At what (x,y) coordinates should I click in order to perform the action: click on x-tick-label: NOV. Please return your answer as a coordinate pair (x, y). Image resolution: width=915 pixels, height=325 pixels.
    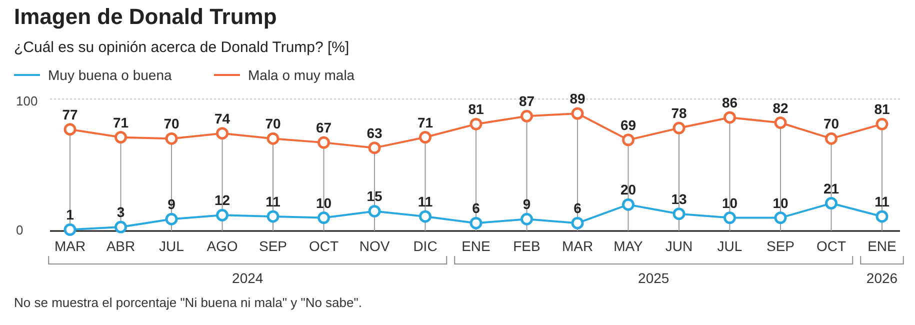
    Looking at the image, I should click on (374, 246).